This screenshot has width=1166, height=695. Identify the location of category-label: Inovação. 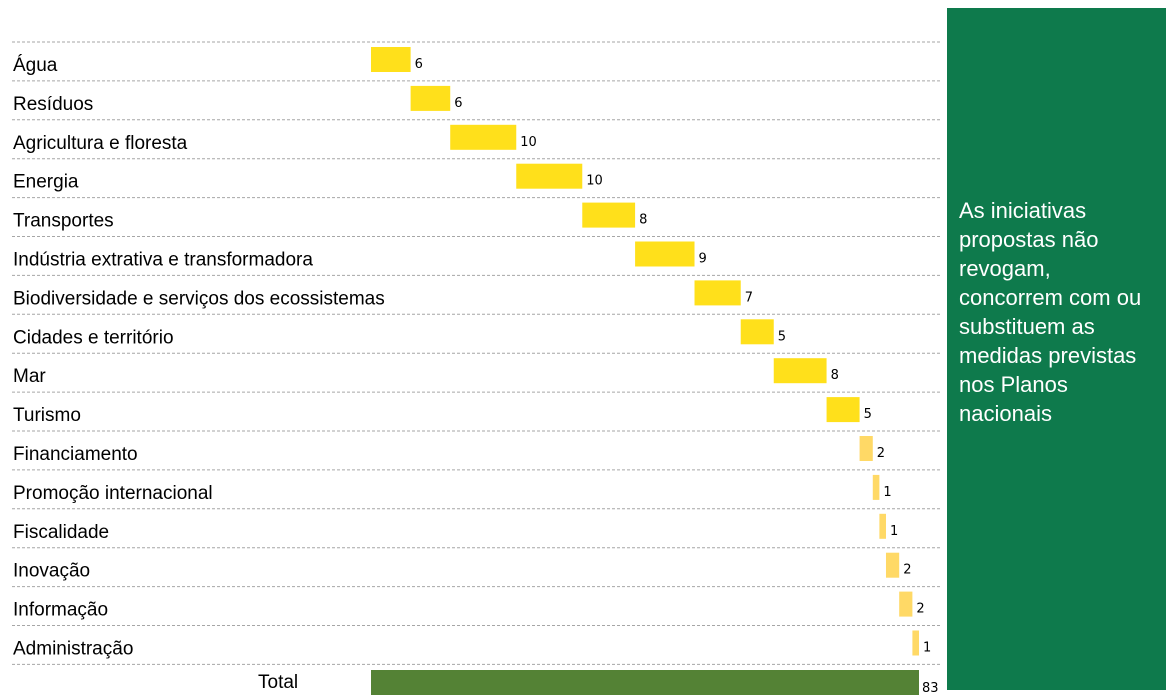
(51, 571).